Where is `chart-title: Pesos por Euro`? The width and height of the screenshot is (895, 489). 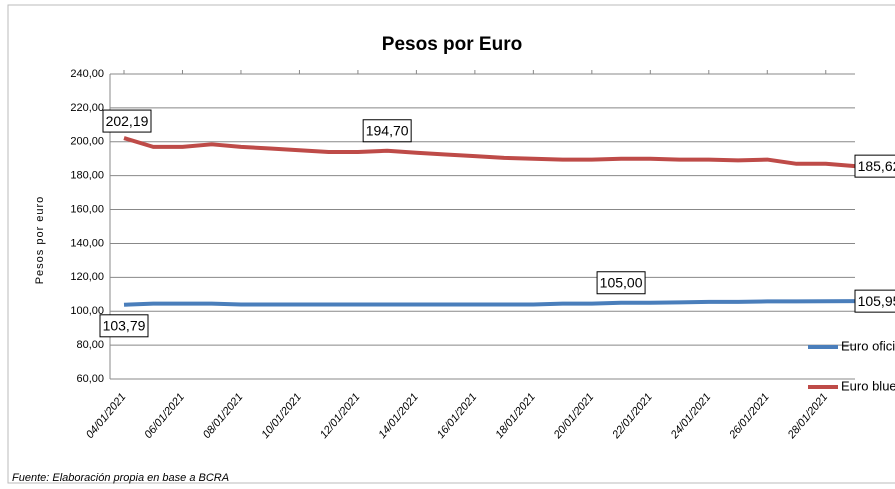 chart-title: Pesos por Euro is located at coordinates (452, 44).